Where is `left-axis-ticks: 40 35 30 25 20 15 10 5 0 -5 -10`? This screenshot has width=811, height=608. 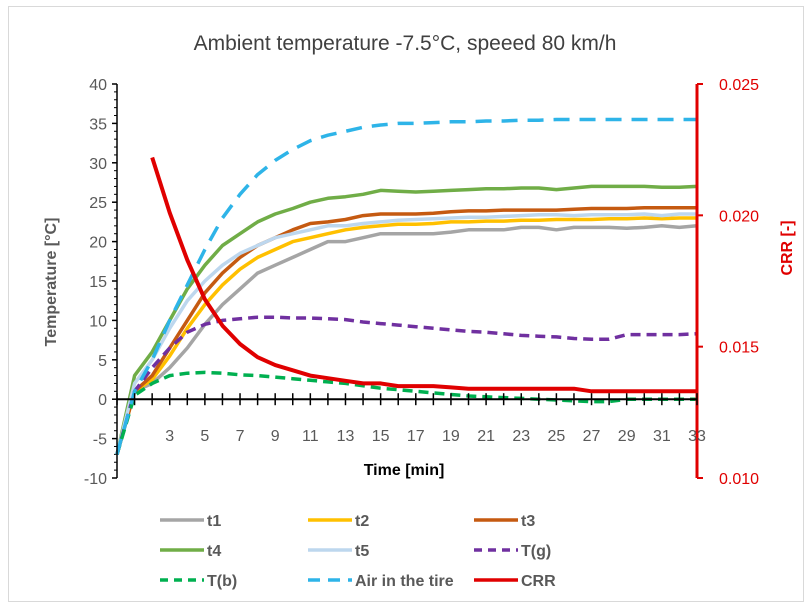
left-axis-ticks: 40 35 30 25 20 15 10 5 0 -5 -10 is located at coordinates (100, 282).